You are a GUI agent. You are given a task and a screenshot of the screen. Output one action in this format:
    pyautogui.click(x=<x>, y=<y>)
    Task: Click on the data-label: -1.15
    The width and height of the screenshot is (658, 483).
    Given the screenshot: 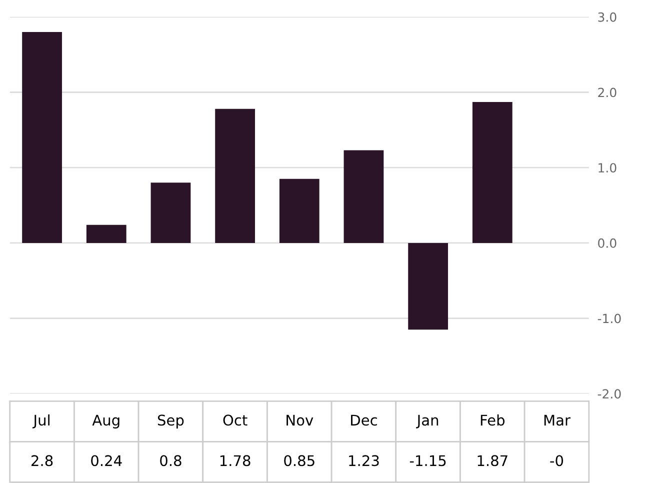 What is the action you would take?
    pyautogui.click(x=428, y=460)
    